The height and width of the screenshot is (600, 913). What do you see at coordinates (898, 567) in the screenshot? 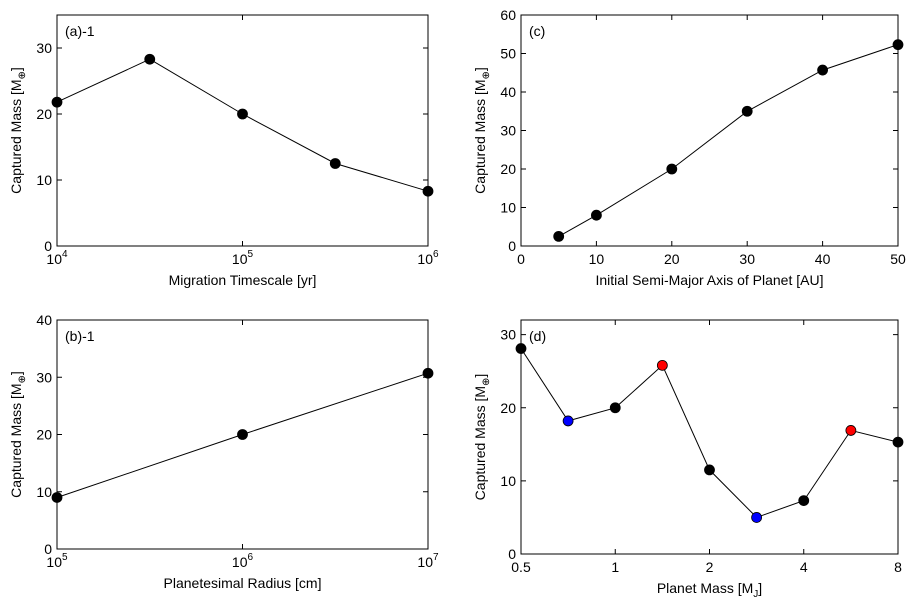
I see `x-tick-label: 8` at bounding box center [898, 567].